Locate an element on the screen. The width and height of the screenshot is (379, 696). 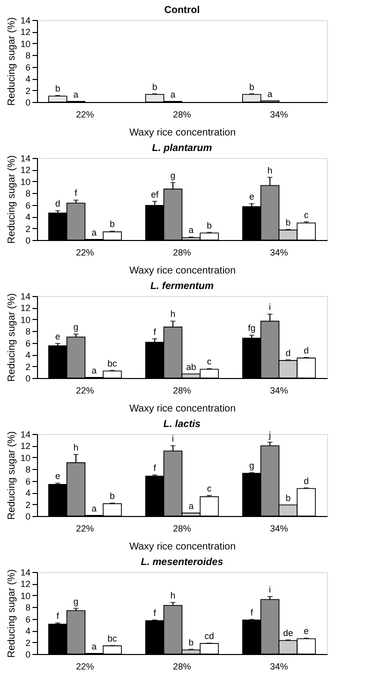
chart-title: L. plantarum is located at coordinates (182, 148).